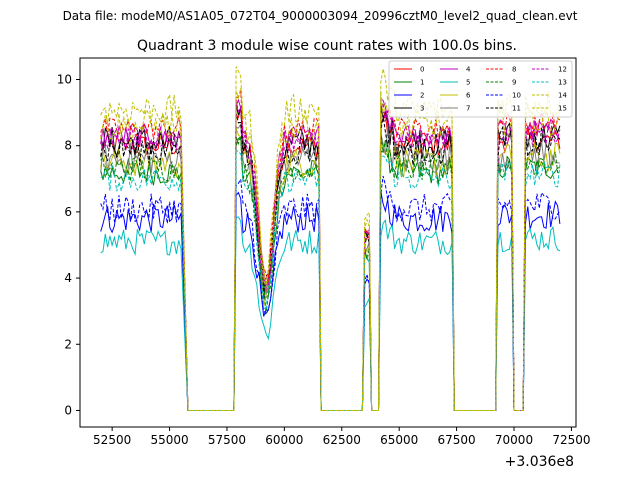 This screenshot has width=640, height=480. Describe the element at coordinates (68, 212) in the screenshot. I see `y-tick-label: 6` at that location.